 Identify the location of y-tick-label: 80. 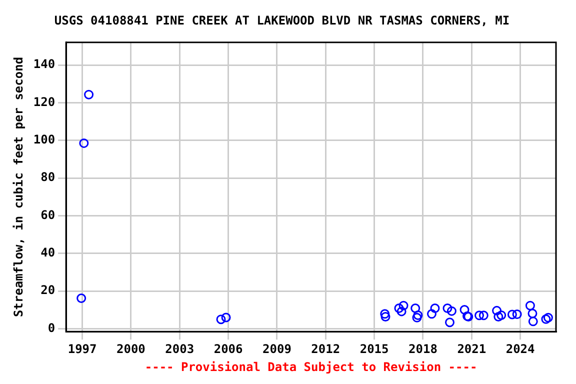
(48, 177).